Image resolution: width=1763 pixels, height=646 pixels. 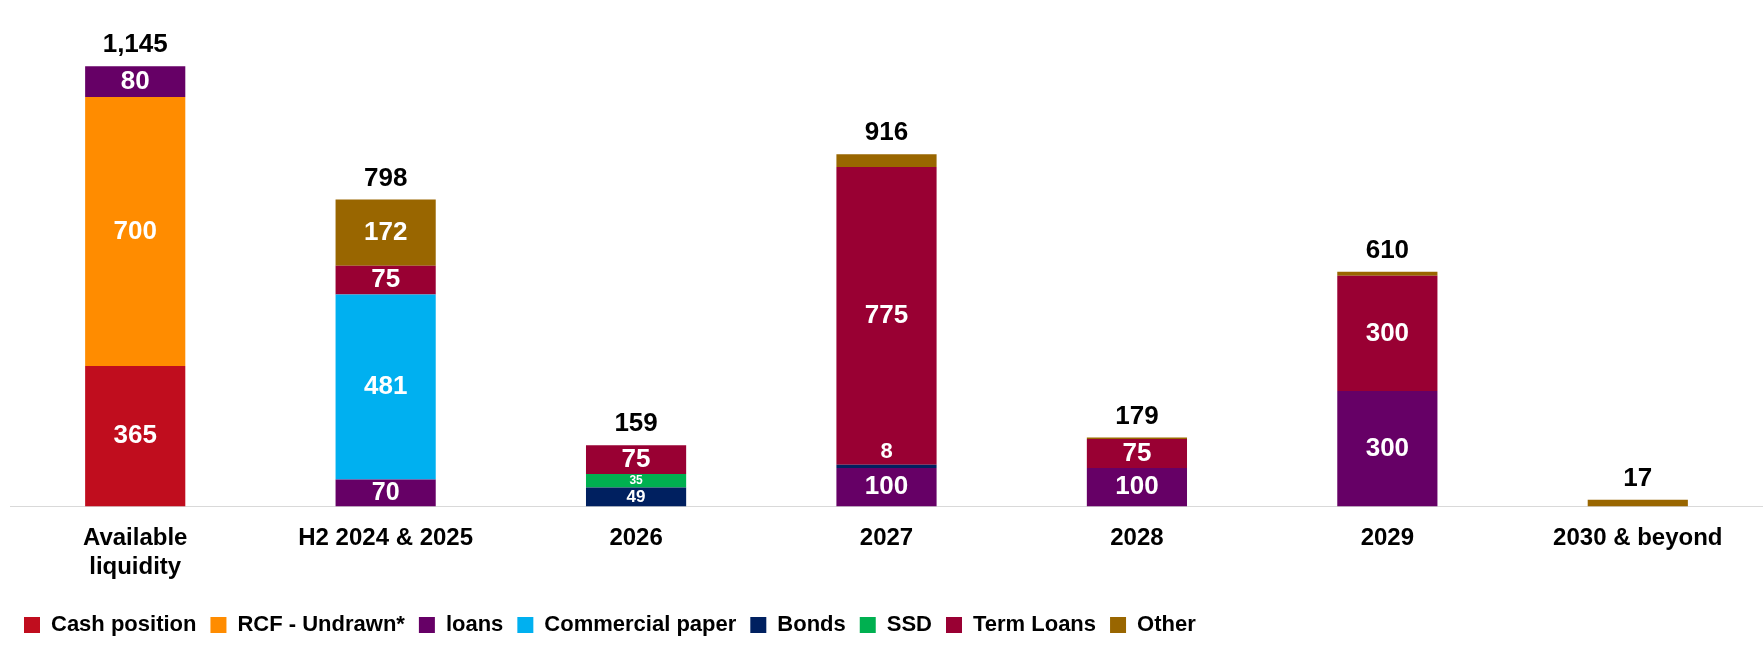 I want to click on total-label: 916, so click(x=886, y=131).